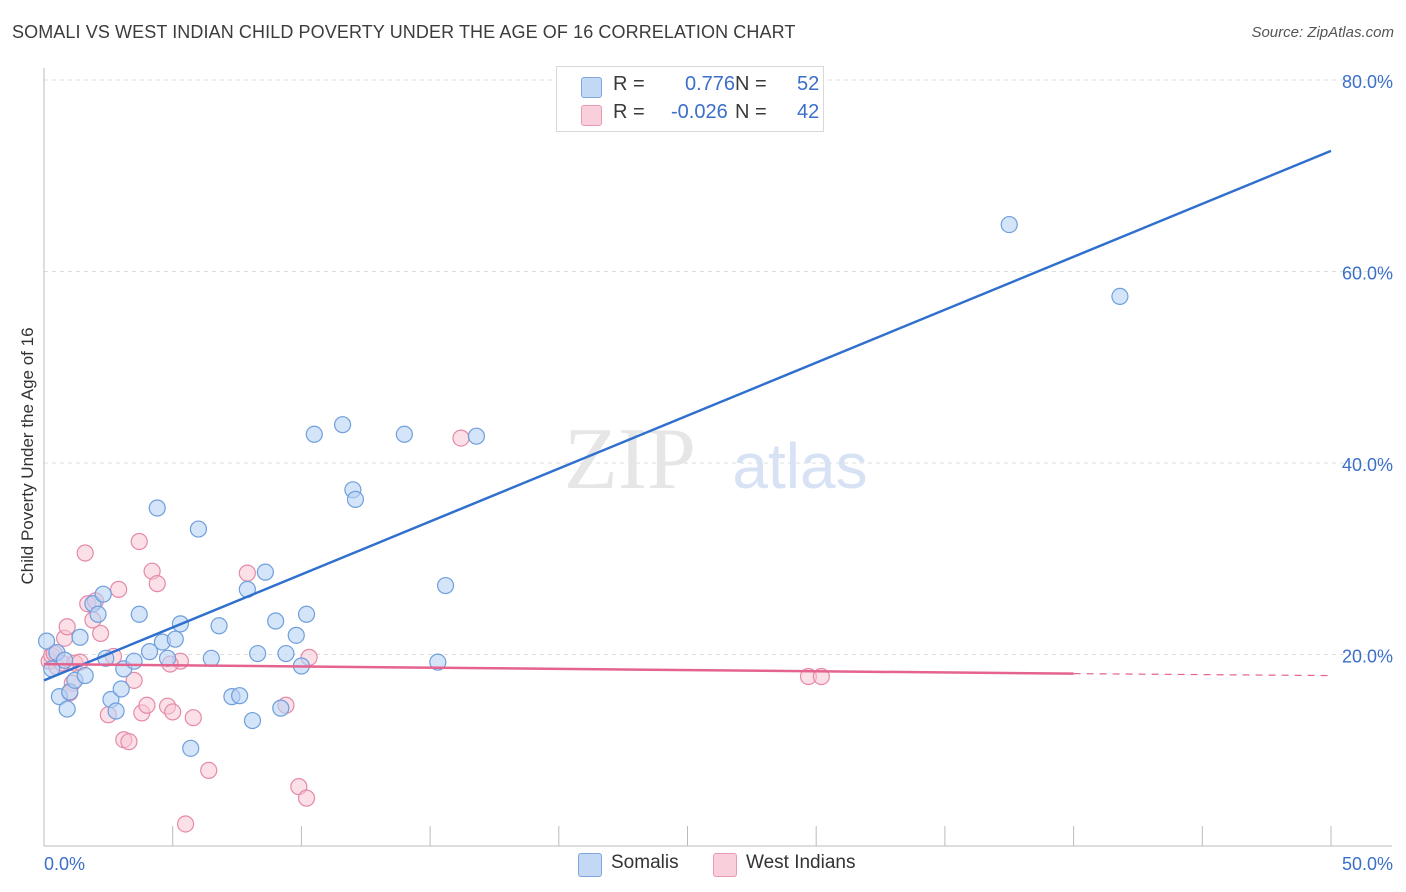 The width and height of the screenshot is (1406, 892). What do you see at coordinates (591, 87) in the screenshot?
I see `somali-swatch` at bounding box center [591, 87].